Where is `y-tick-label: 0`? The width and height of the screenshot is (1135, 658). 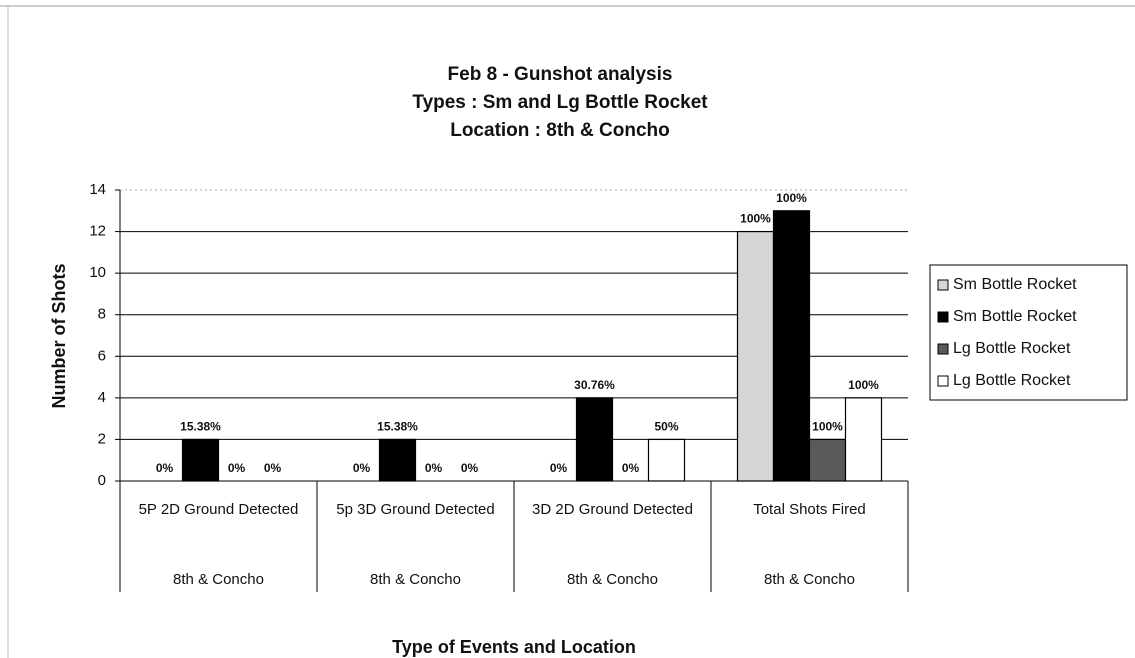
y-tick-label: 0 is located at coordinates (102, 480).